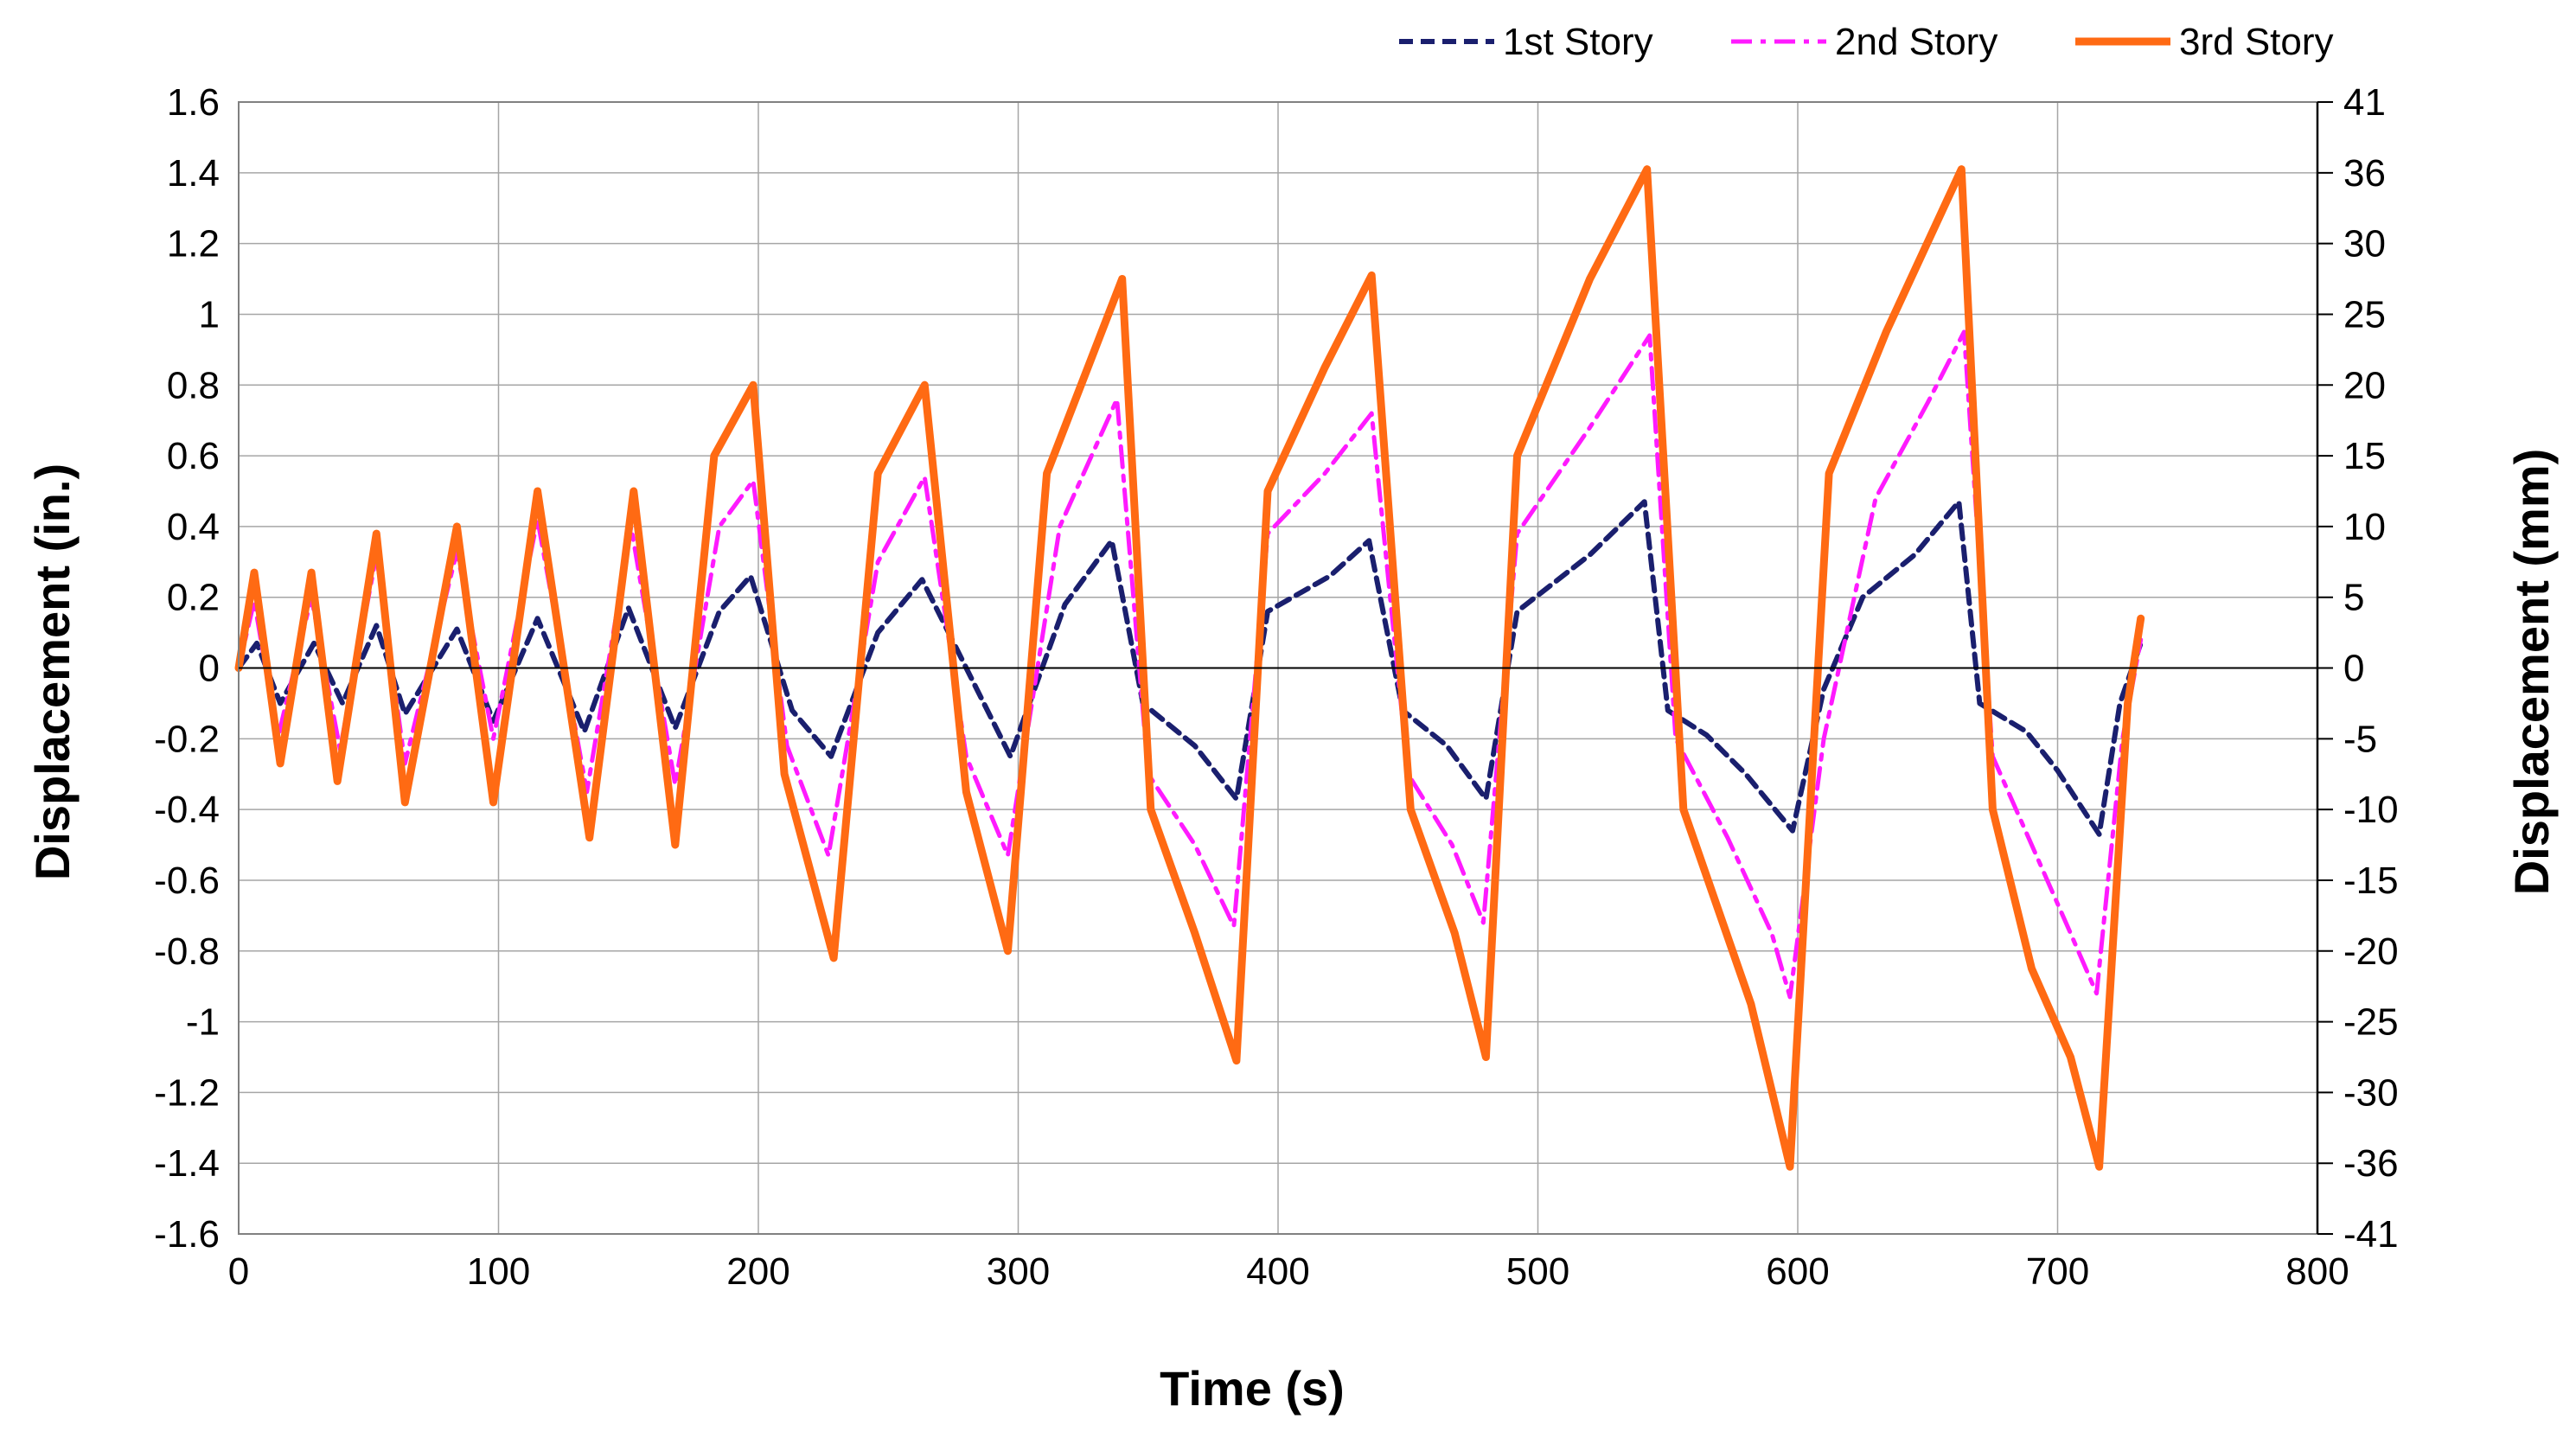  What do you see at coordinates (187, 1234) in the screenshot?
I see `y-tick-label-left: -1.6` at bounding box center [187, 1234].